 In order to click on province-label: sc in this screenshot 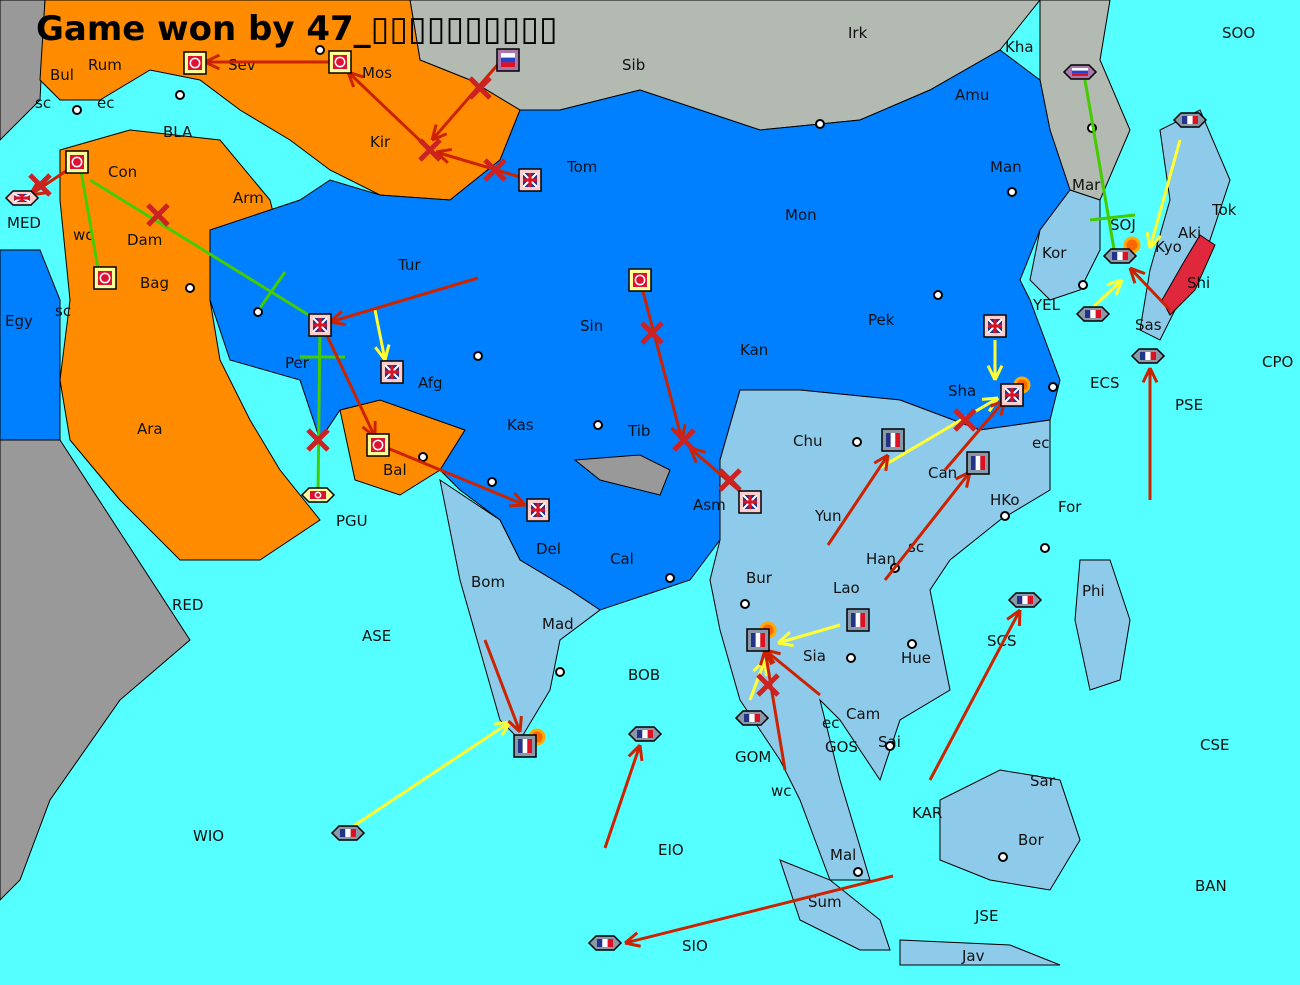, I will do `click(43, 103)`.